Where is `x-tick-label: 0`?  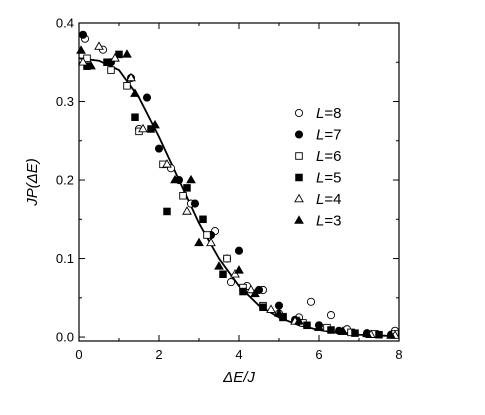 x-tick-label: 0 is located at coordinates (78, 354).